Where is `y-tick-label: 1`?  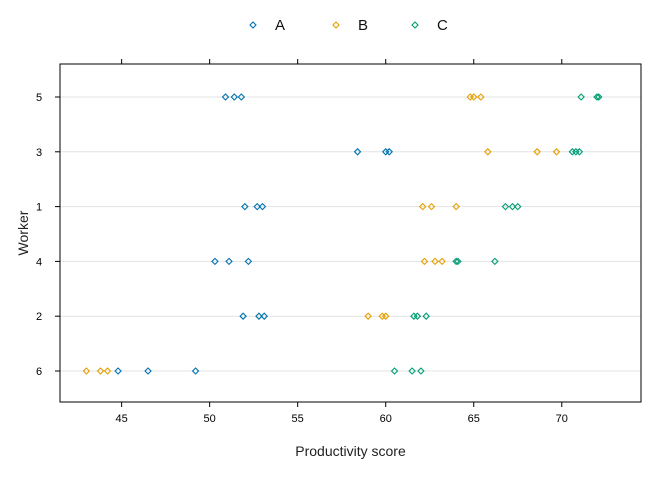
y-tick-label: 1 is located at coordinates (39, 208).